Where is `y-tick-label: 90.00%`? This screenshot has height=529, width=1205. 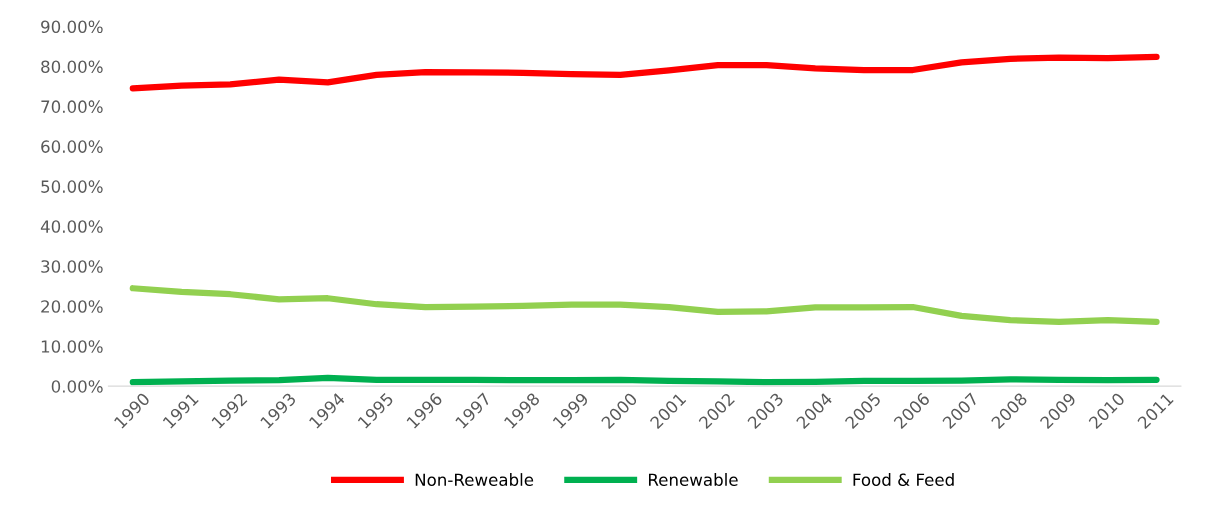
y-tick-label: 90.00% is located at coordinates (72, 27).